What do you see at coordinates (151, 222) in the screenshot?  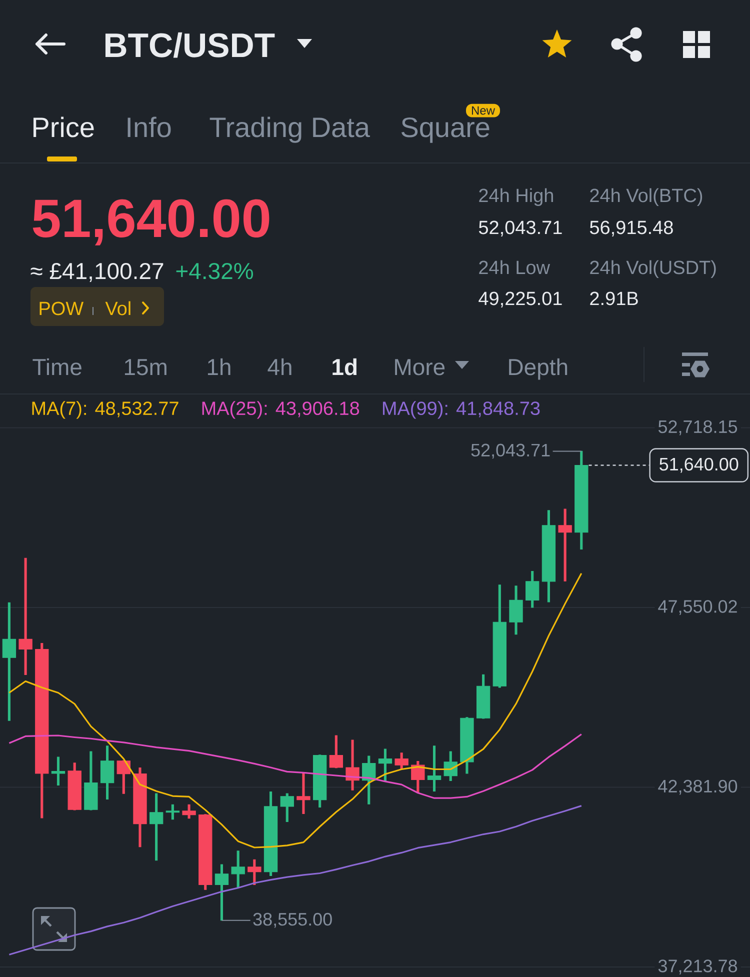 I see `text: 51,640.00` at bounding box center [151, 222].